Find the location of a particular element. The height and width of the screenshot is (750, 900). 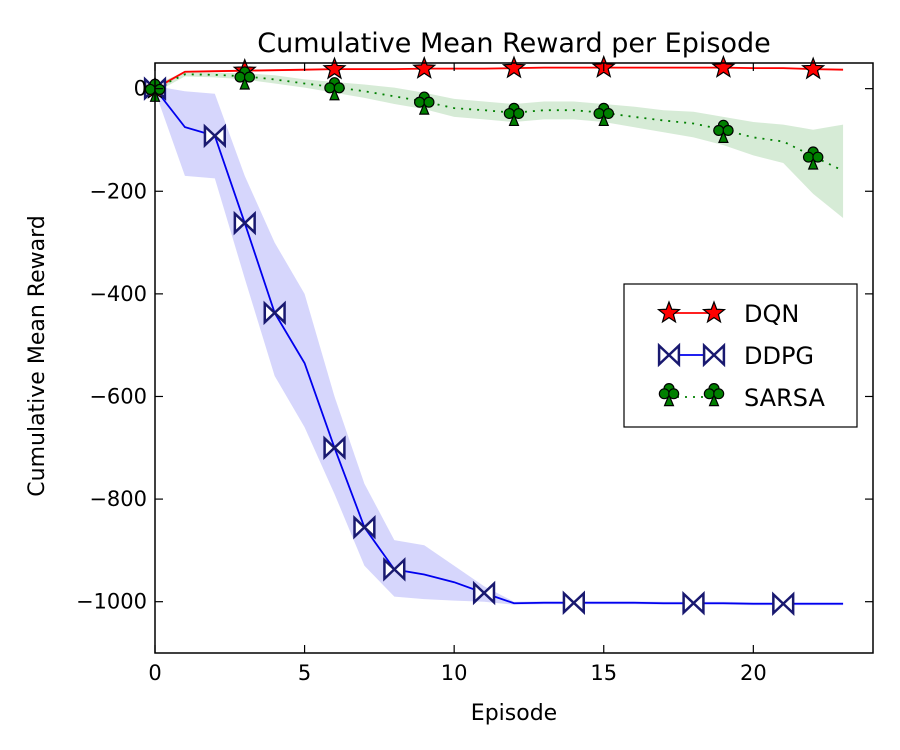

sarsa-band is located at coordinates (499, 145).